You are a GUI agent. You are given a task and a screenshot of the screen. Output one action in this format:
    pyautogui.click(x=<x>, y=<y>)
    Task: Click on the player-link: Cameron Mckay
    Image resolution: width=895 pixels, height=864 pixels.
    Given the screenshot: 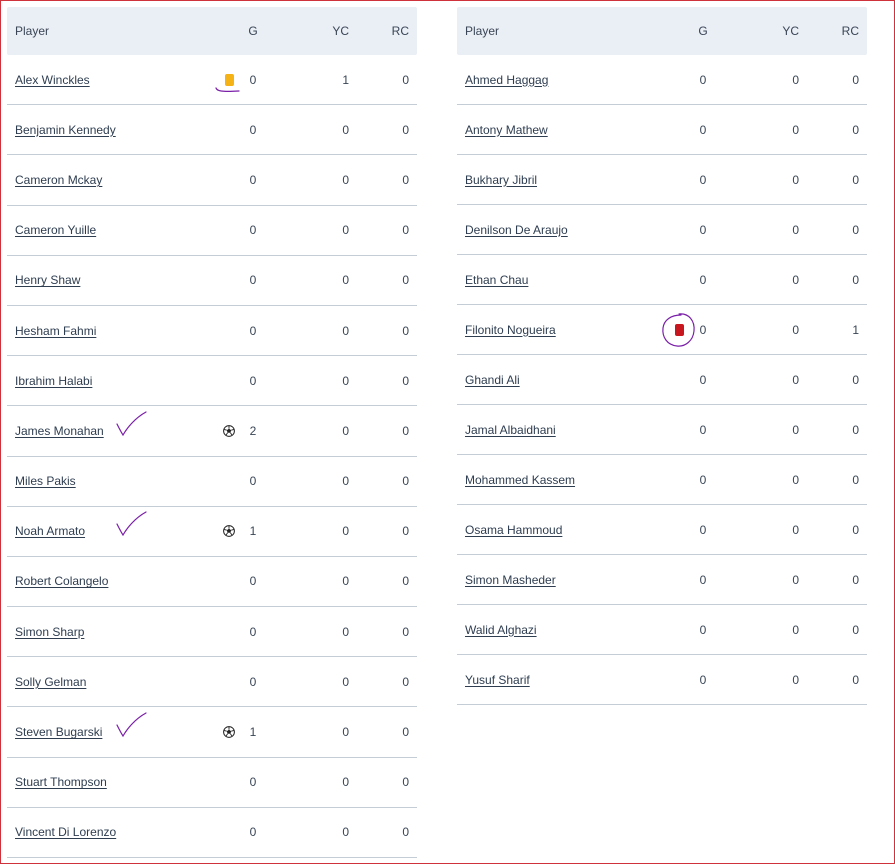 What is the action you would take?
    pyautogui.click(x=59, y=179)
    